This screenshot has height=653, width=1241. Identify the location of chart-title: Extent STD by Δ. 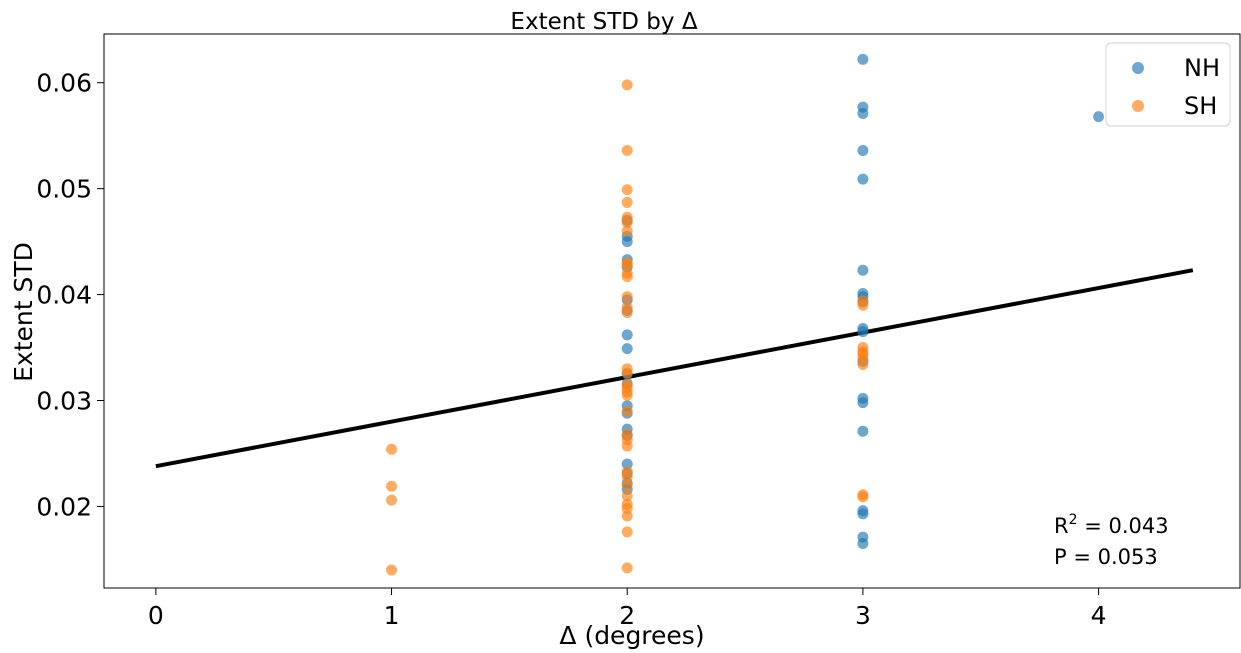
(603, 22).